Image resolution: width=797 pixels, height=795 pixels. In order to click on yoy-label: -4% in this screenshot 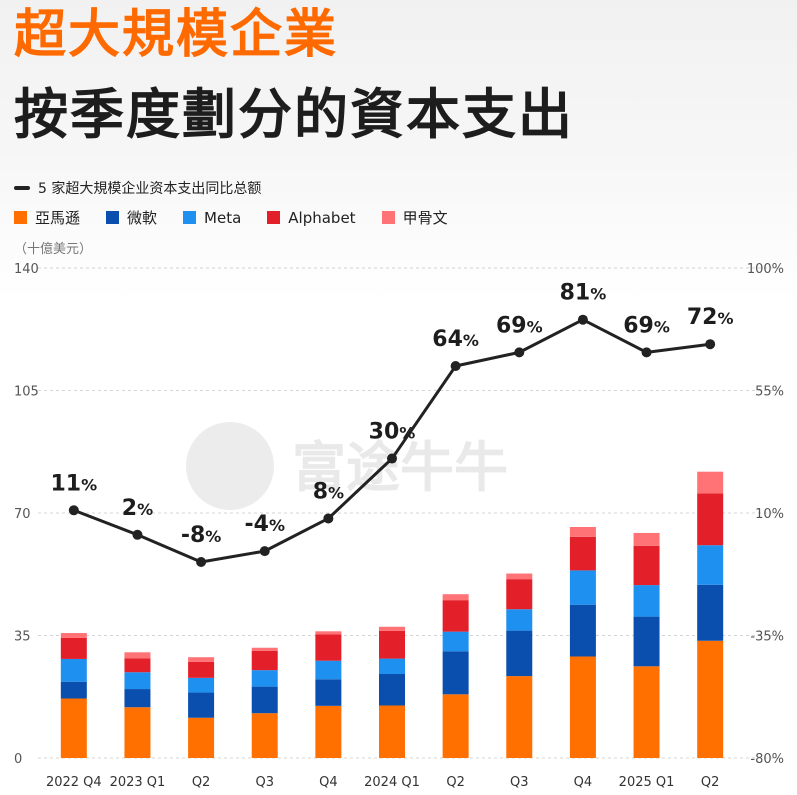, I will do `click(264, 524)`.